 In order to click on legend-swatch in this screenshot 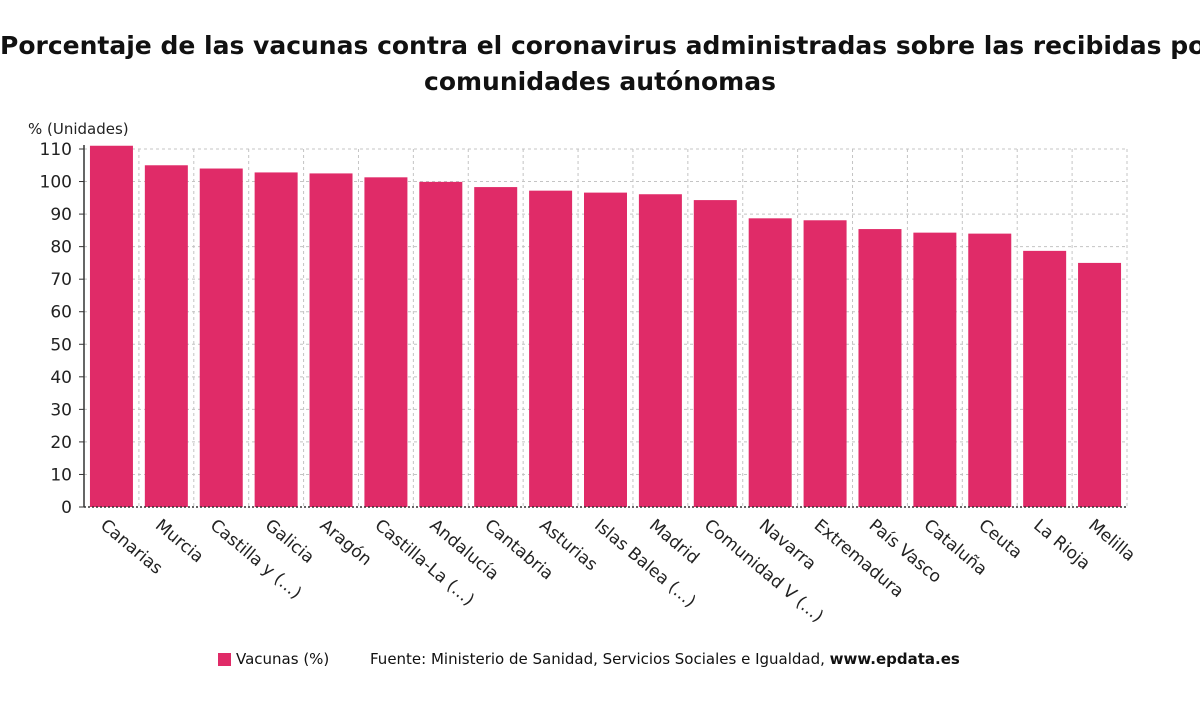, I will do `click(224, 659)`.